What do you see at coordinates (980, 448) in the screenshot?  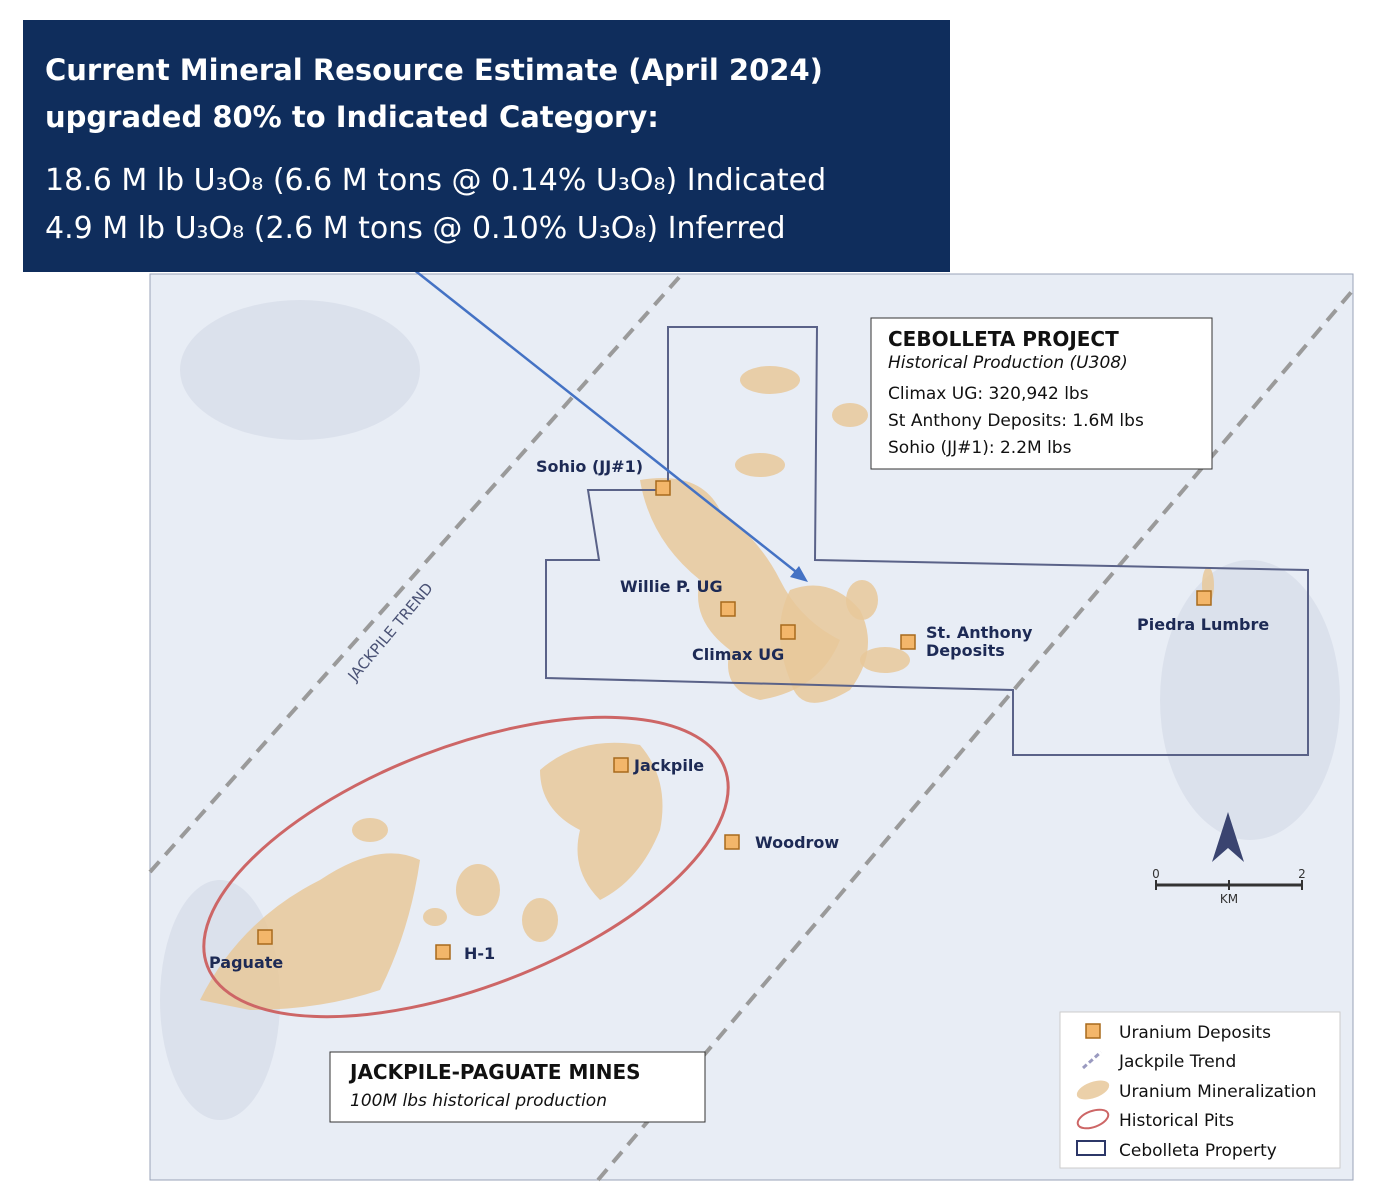 I see `box-item: Sohio (JJ#1): 2.2M lbs` at bounding box center [980, 448].